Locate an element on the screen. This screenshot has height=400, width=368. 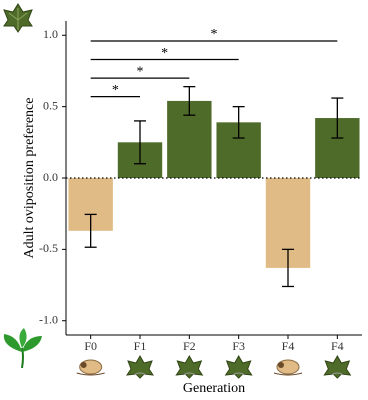
x-axis-label: Generation is located at coordinates (214, 388).